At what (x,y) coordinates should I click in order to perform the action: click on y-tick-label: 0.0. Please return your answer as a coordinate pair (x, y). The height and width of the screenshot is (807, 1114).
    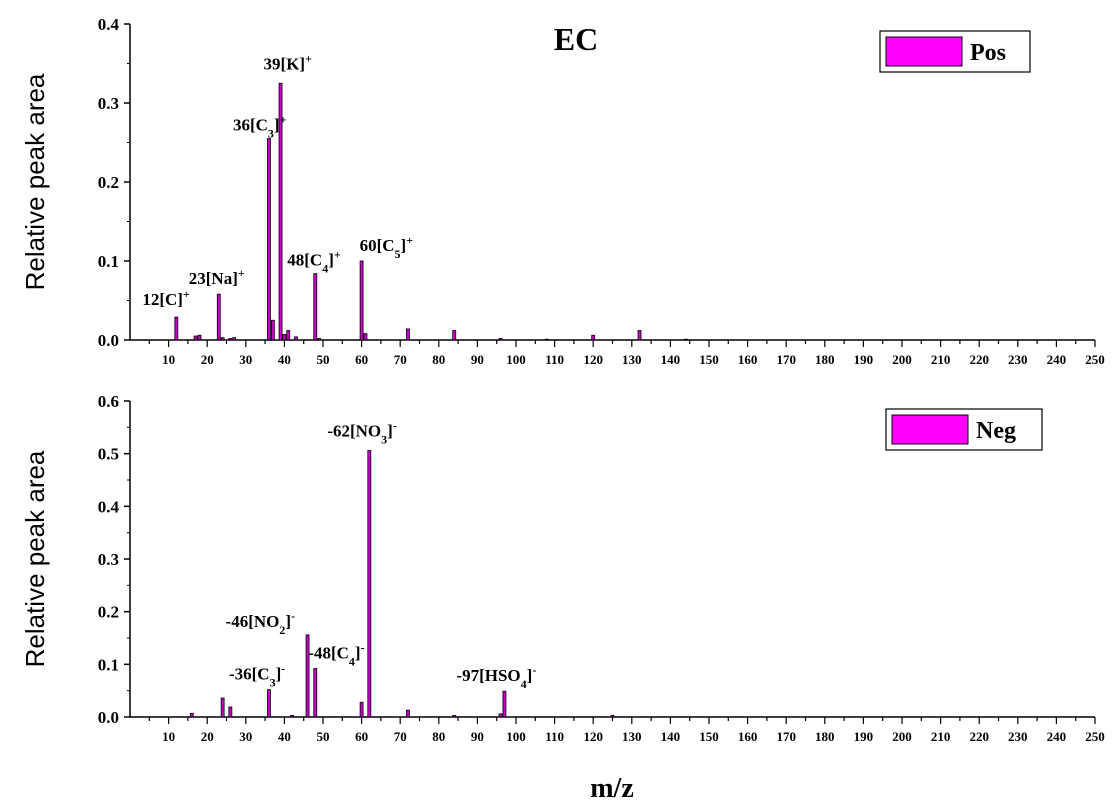
    Looking at the image, I should click on (108, 717).